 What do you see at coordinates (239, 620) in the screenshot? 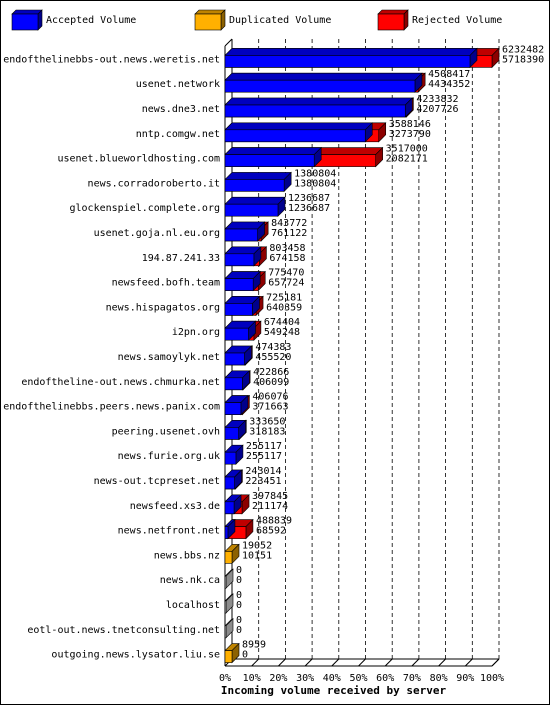
I see `value-total-label: 0` at bounding box center [239, 620].